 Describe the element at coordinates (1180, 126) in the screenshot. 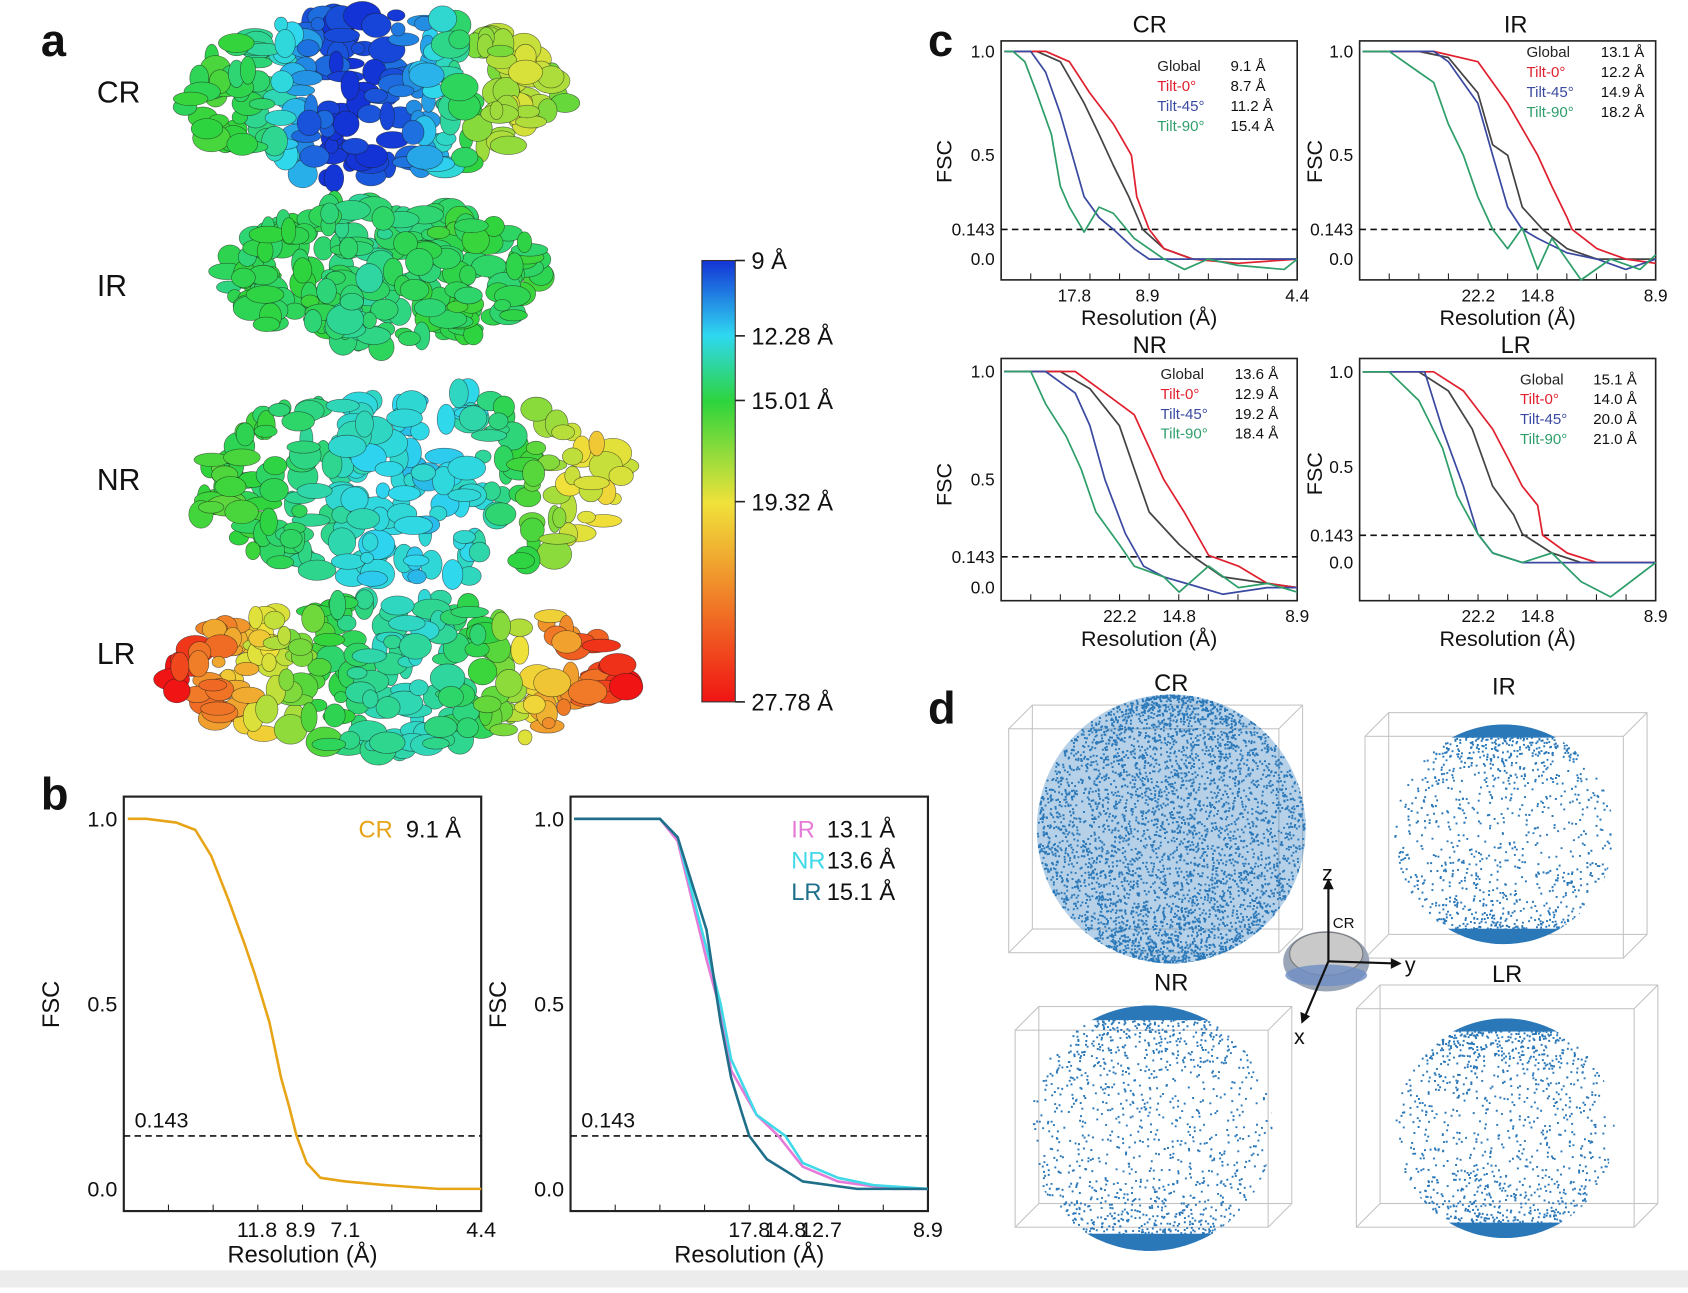

I see `legend-name: Tilt-90°` at that location.